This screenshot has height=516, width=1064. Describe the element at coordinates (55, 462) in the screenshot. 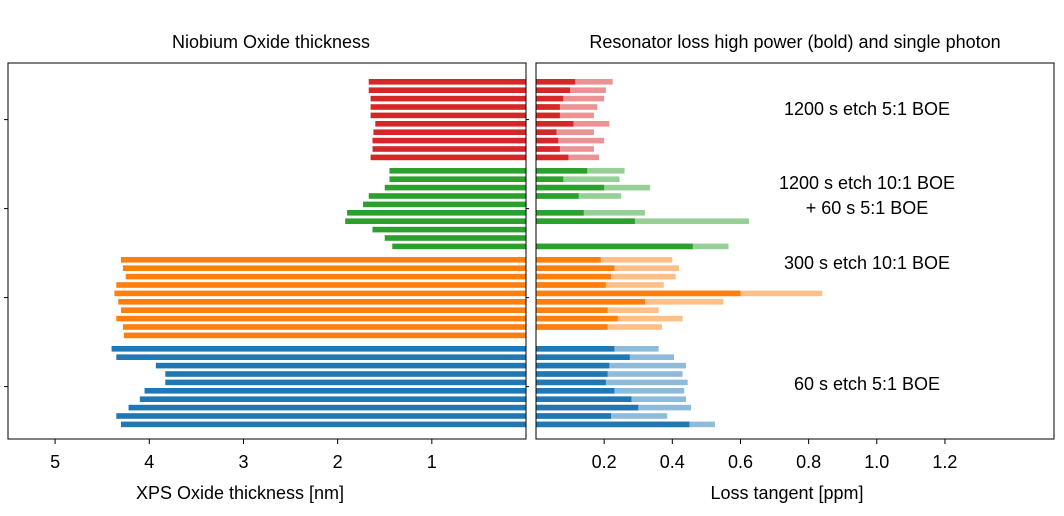

I see `left-x-tick-label: 5` at that location.